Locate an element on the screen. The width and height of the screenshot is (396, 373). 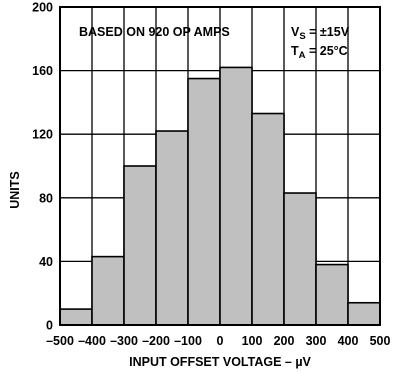
temperature-annotation: TA = 25°C is located at coordinates (319, 52).